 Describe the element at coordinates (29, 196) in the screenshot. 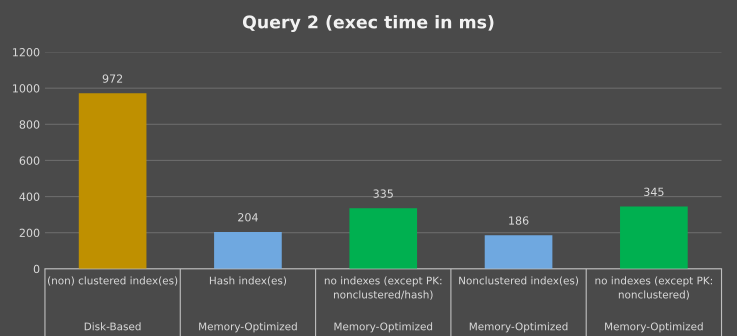

I see `y-tick-label: 400` at that location.